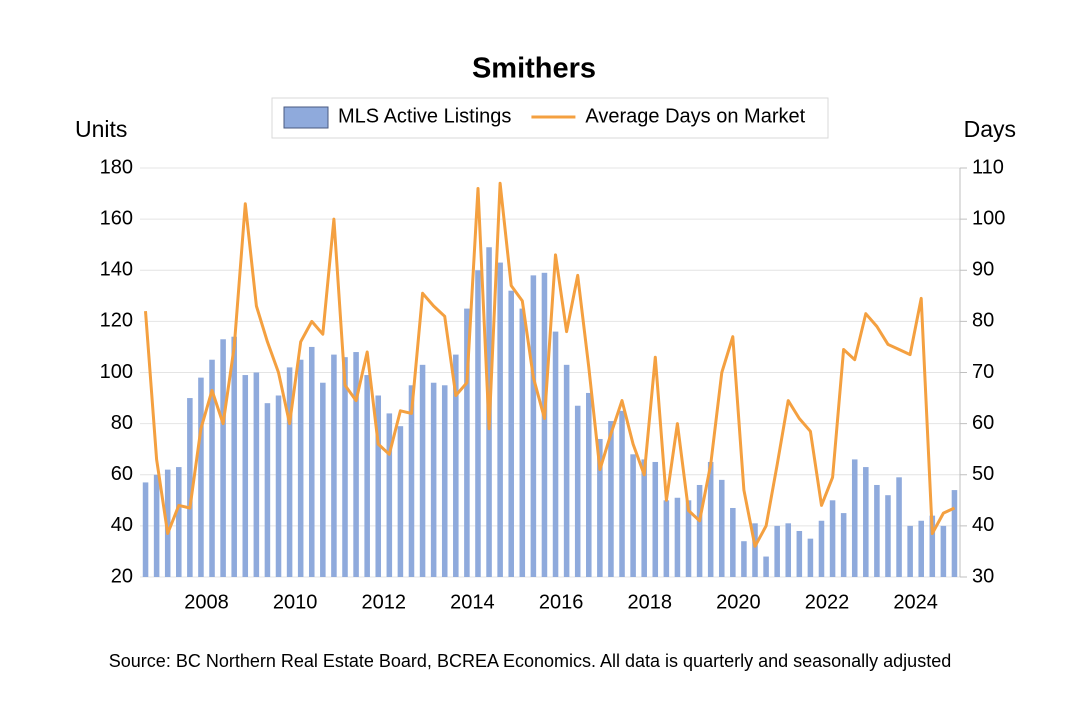 The image size is (1072, 726). I want to click on y2-tick-label: 50, so click(983, 474).